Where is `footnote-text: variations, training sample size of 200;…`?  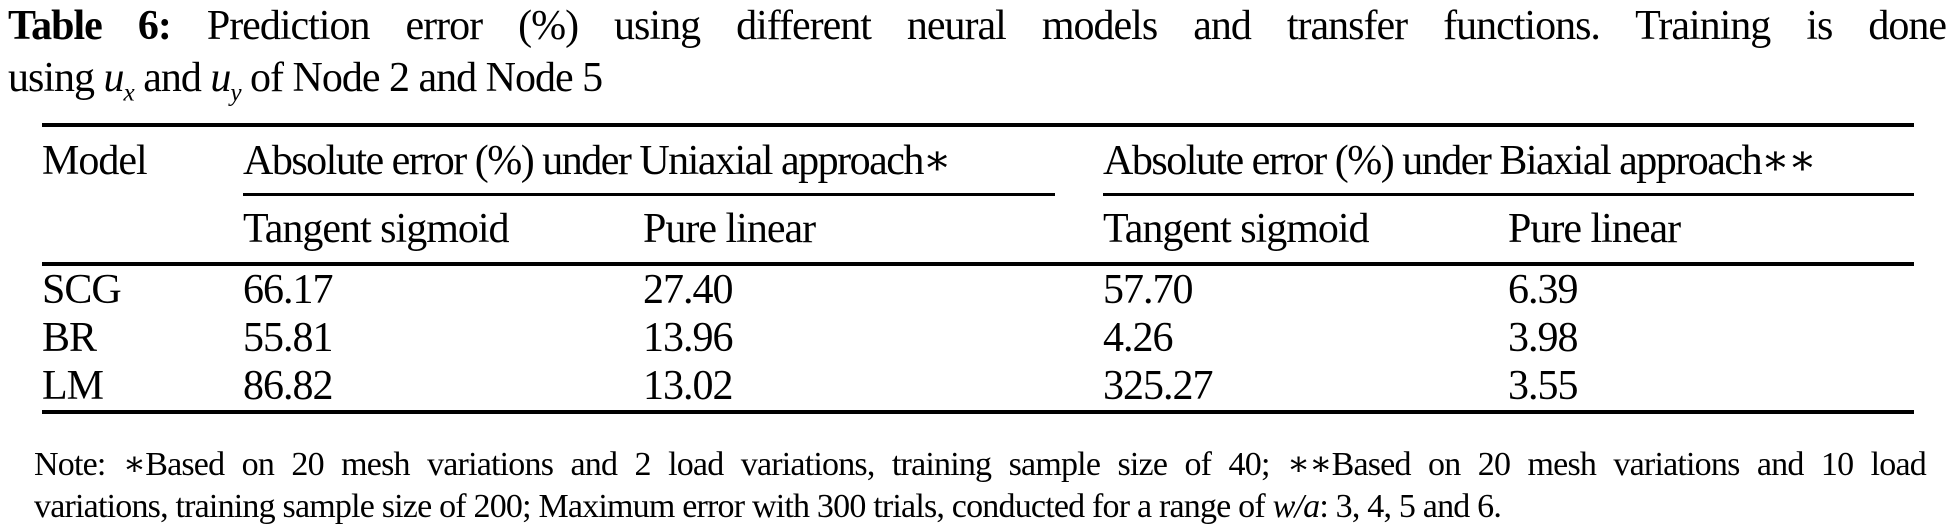 footnote-text: variations, training sample size of 200;… is located at coordinates (653, 506).